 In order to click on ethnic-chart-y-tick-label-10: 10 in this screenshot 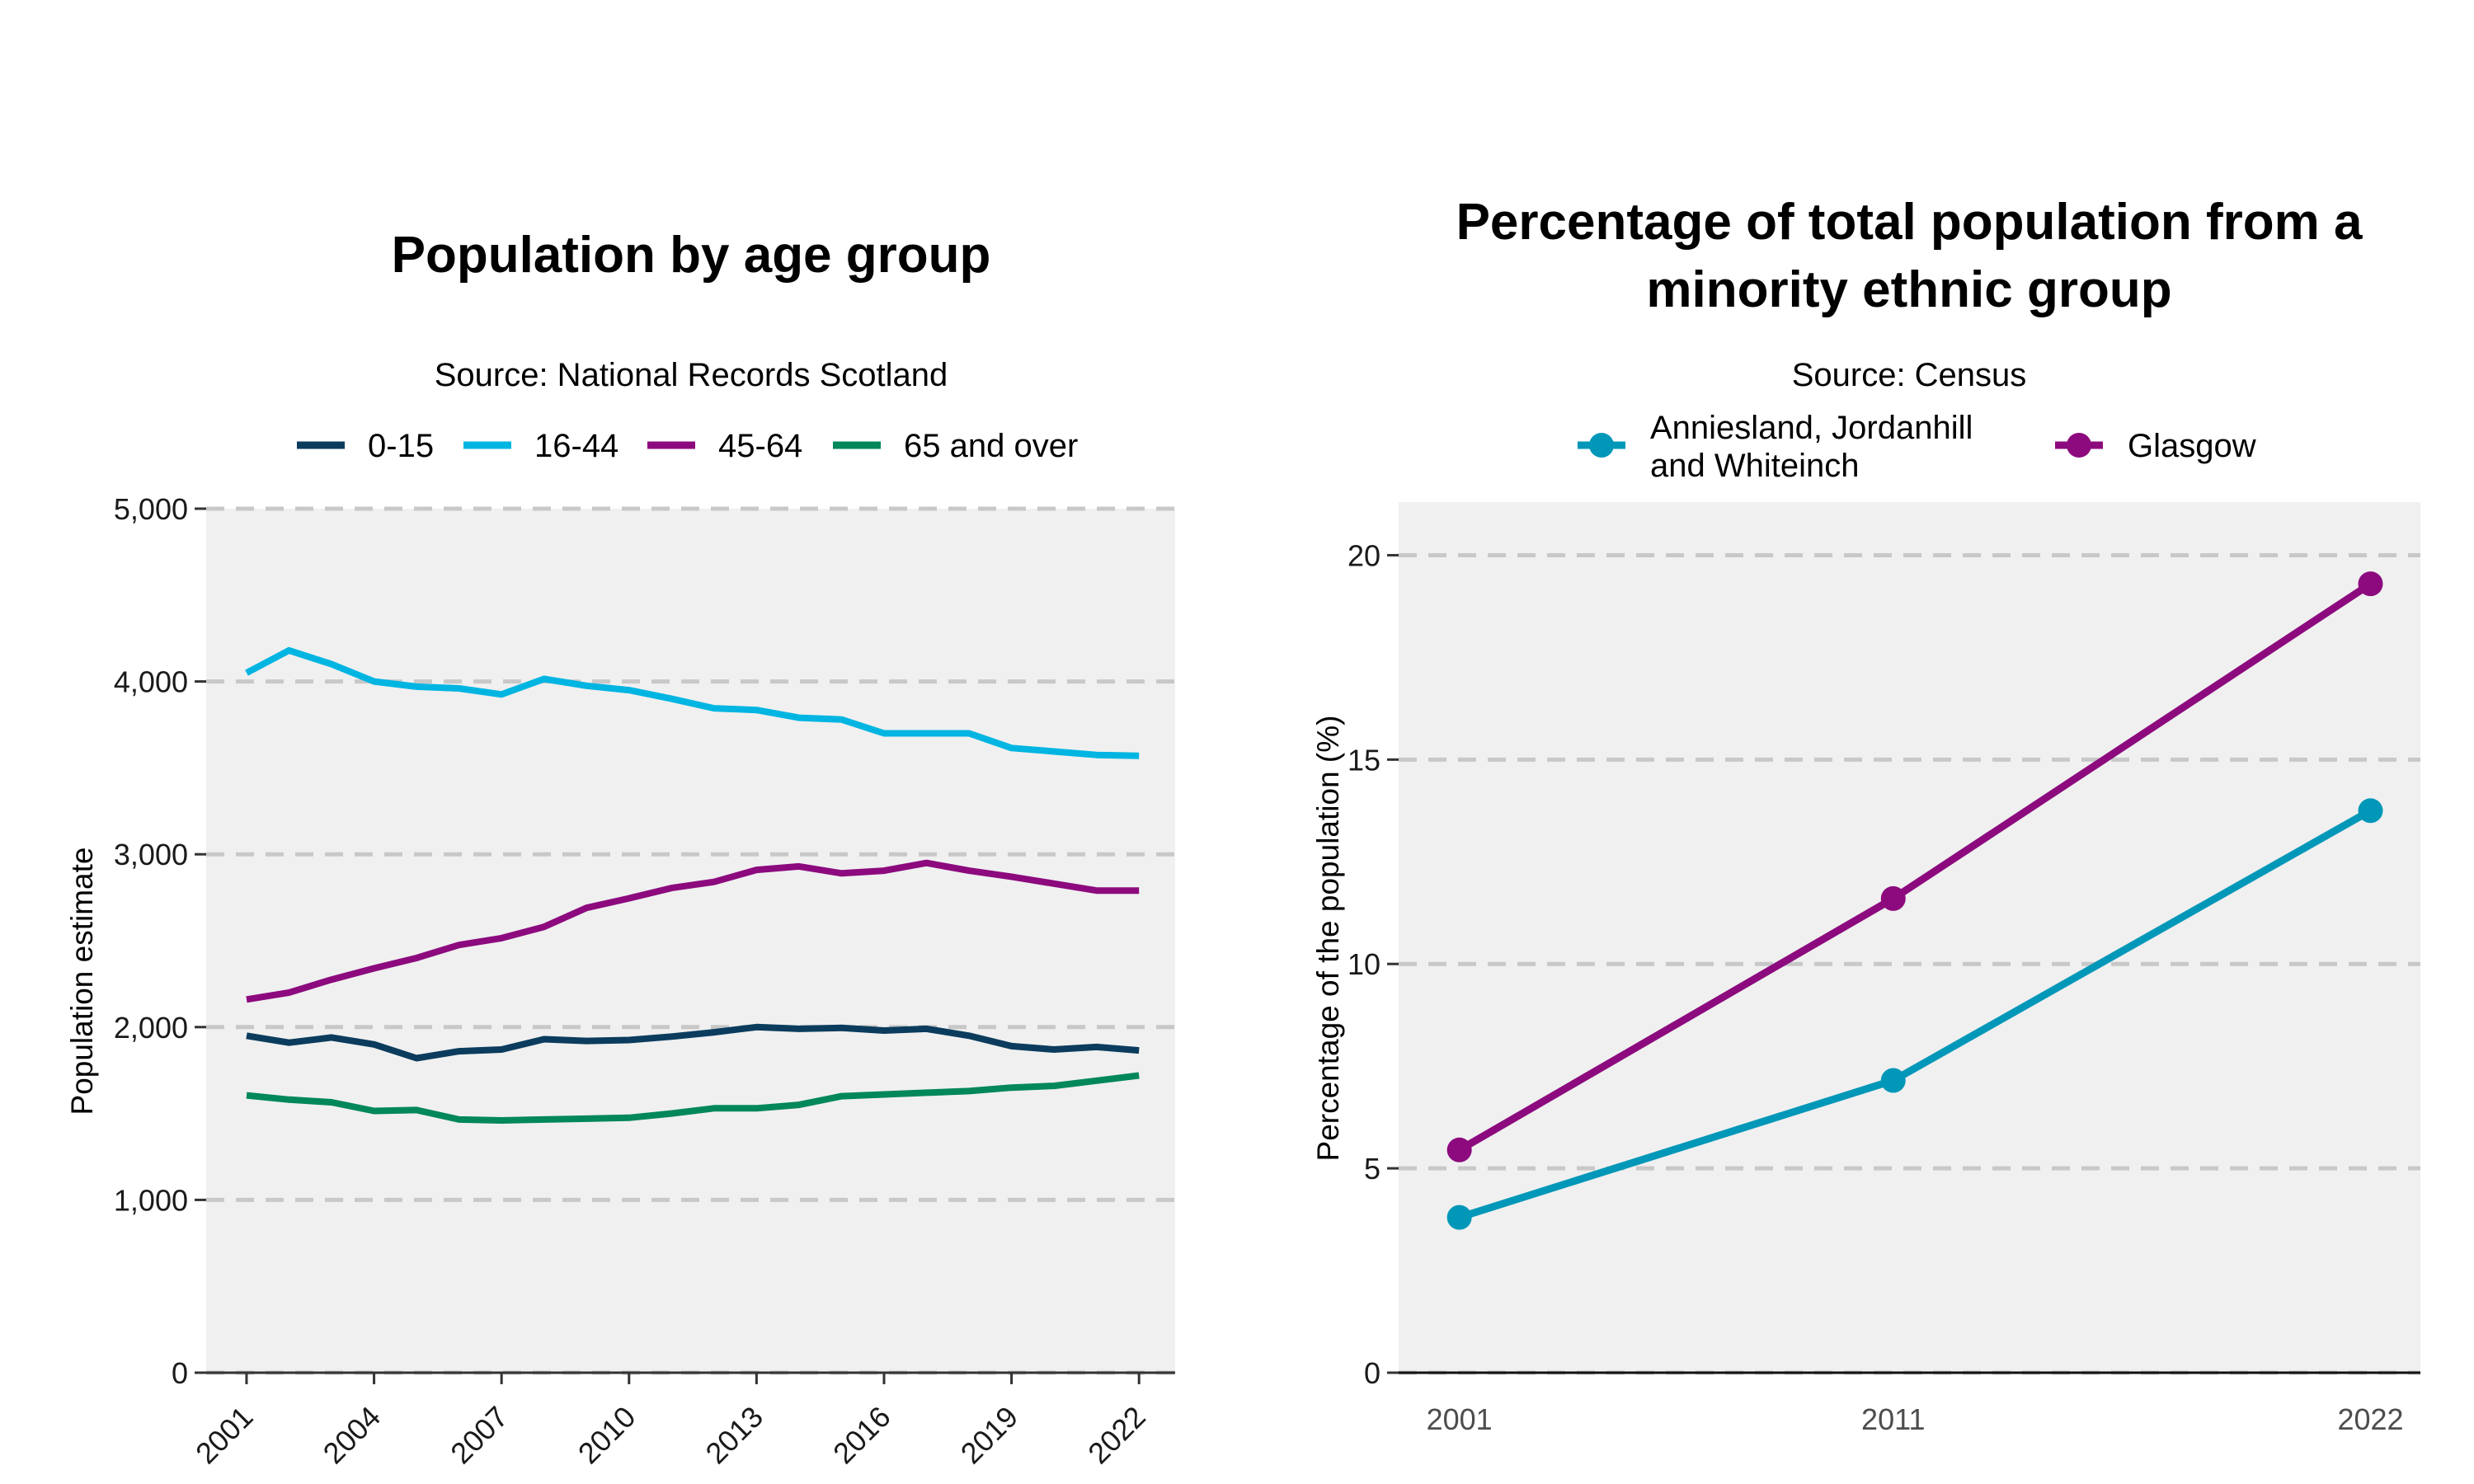, I will do `click(1364, 964)`.